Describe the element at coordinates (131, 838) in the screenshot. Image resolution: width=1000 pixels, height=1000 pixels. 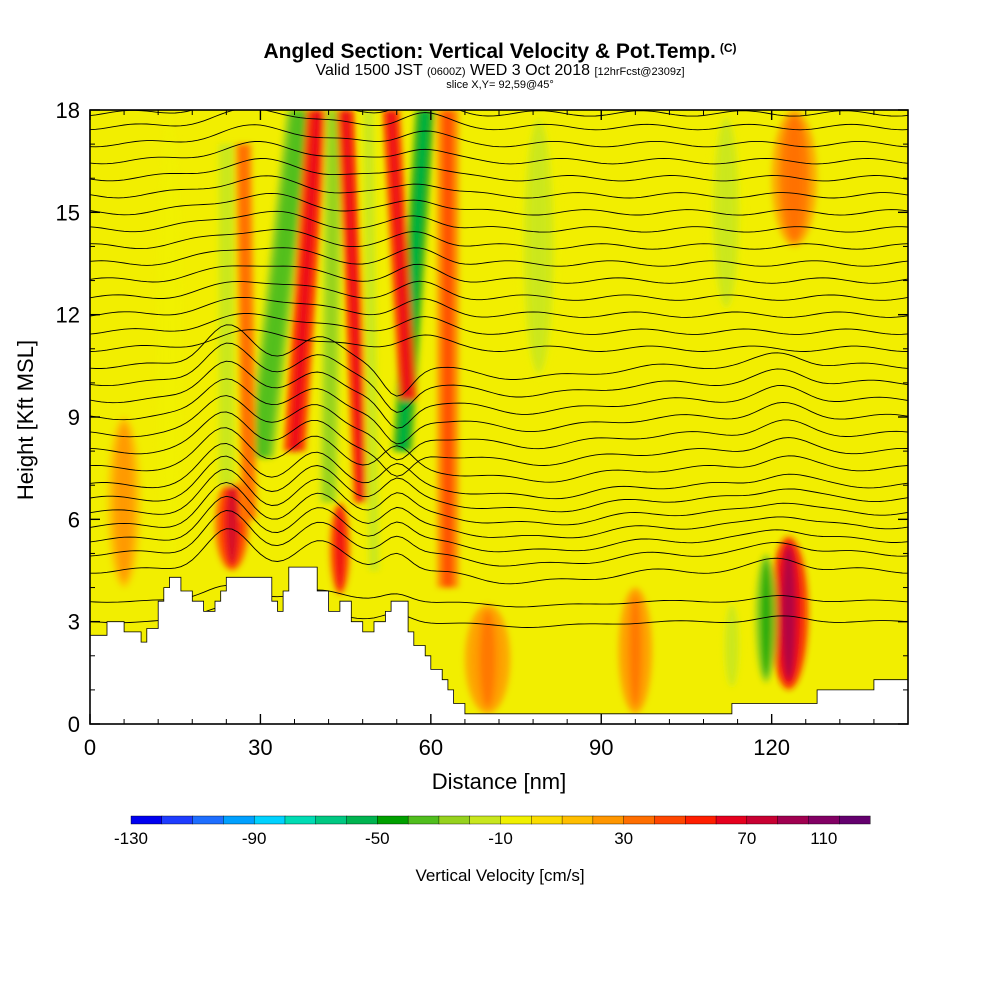
I see `colorbar-label-0: -130` at that location.